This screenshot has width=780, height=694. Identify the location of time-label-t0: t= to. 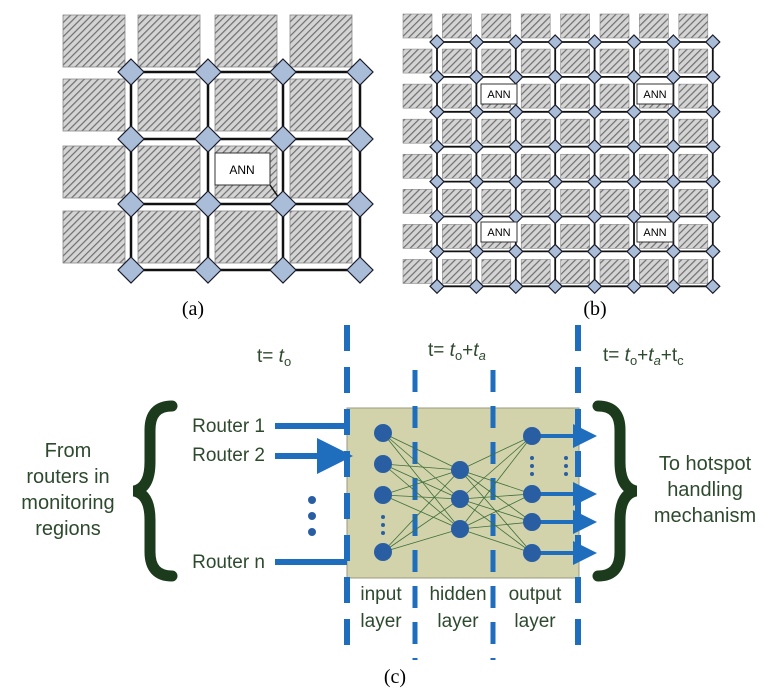
(274, 357).